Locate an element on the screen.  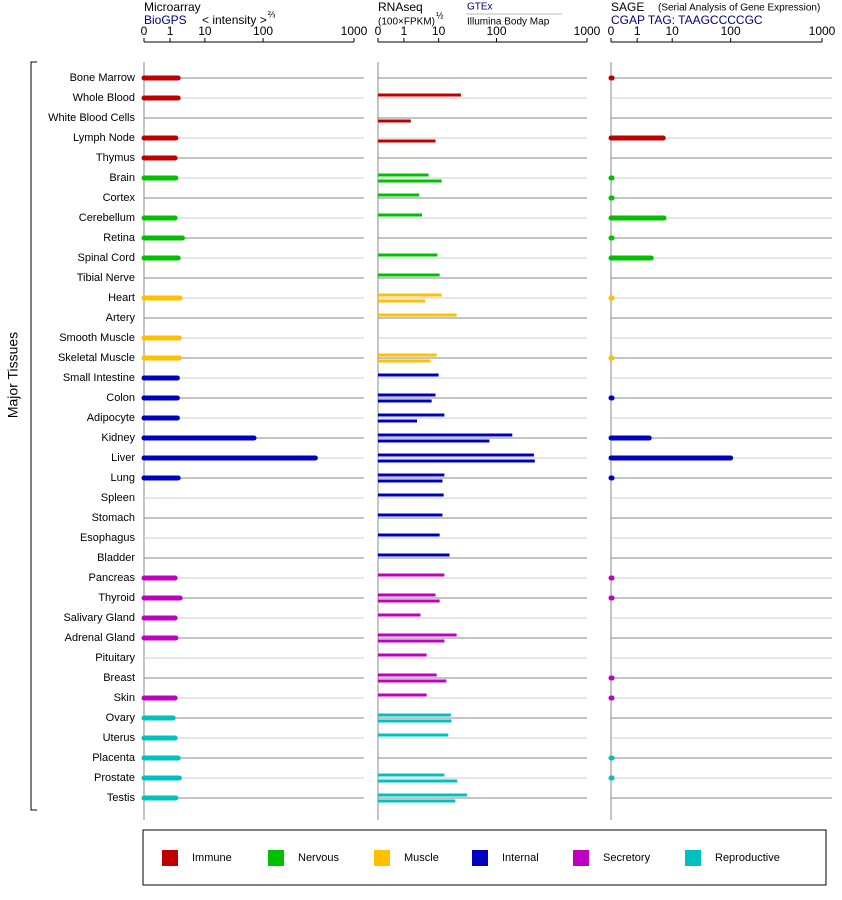
panel-title: SAGE is located at coordinates (627, 7).